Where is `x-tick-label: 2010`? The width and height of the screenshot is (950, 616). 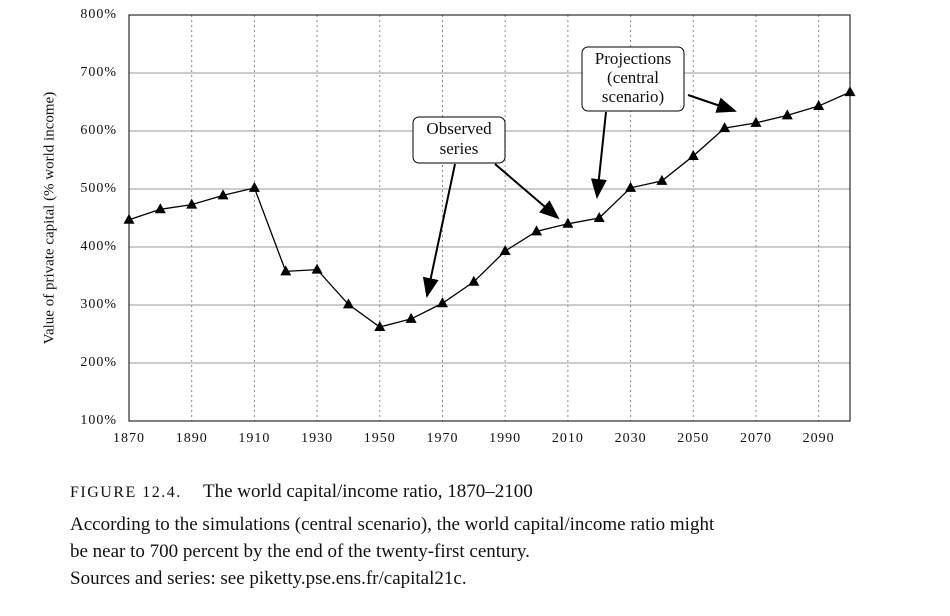 x-tick-label: 2010 is located at coordinates (568, 438).